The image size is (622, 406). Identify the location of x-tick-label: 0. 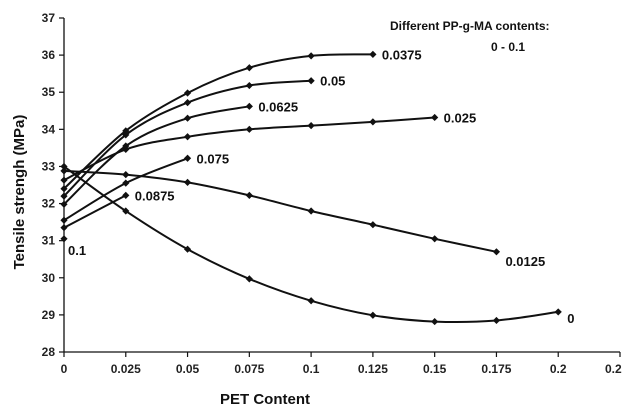
(64, 369).